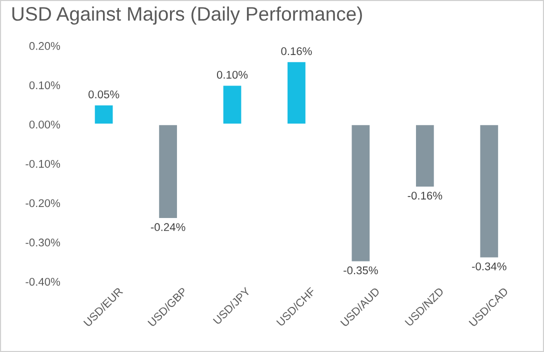 This screenshot has width=544, height=352. I want to click on data-label: 0.10%, so click(232, 74).